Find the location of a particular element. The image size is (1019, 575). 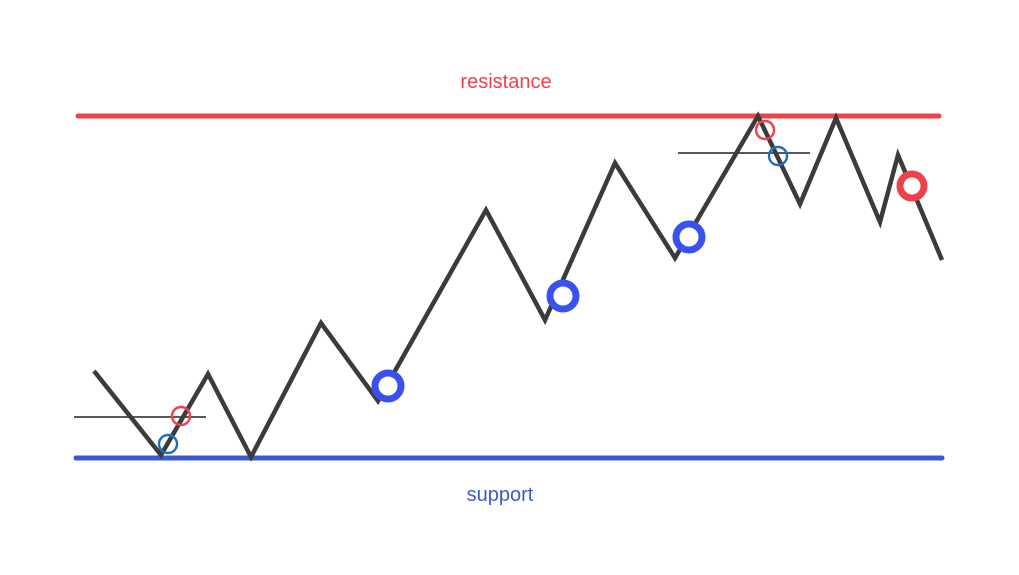

support-label: support is located at coordinates (500, 495).